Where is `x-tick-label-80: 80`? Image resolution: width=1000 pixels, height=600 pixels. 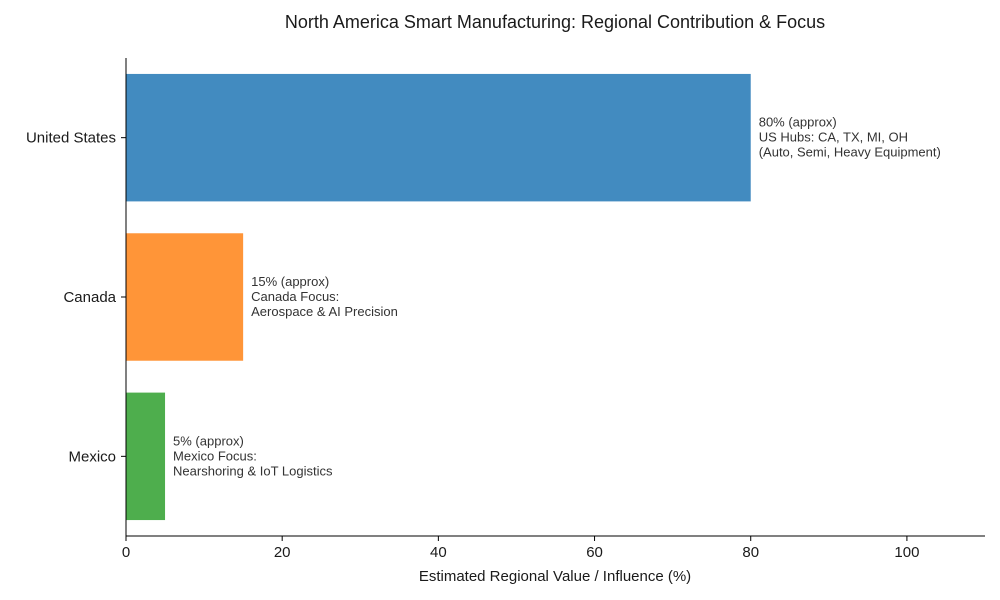
x-tick-label-80: 80 is located at coordinates (750, 552).